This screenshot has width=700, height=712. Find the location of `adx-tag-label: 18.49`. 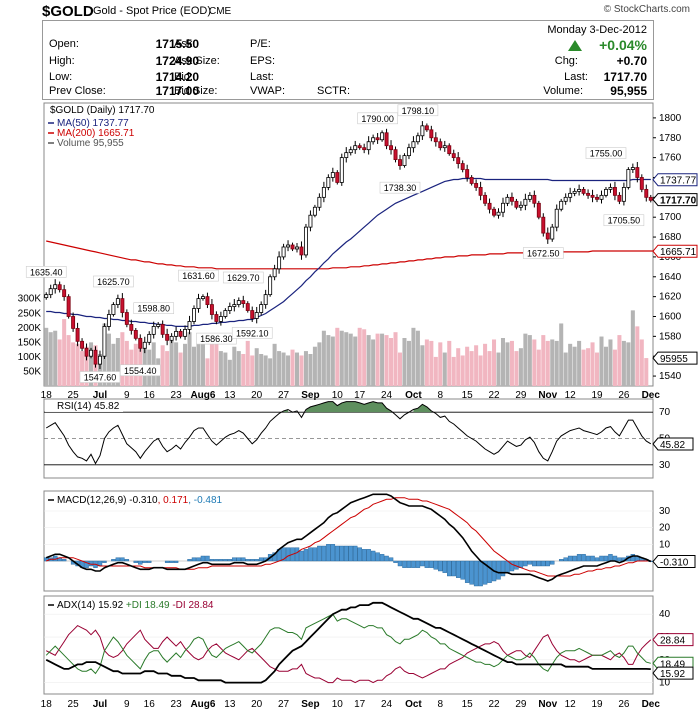

adx-tag-label: 18.49 is located at coordinates (672, 664).